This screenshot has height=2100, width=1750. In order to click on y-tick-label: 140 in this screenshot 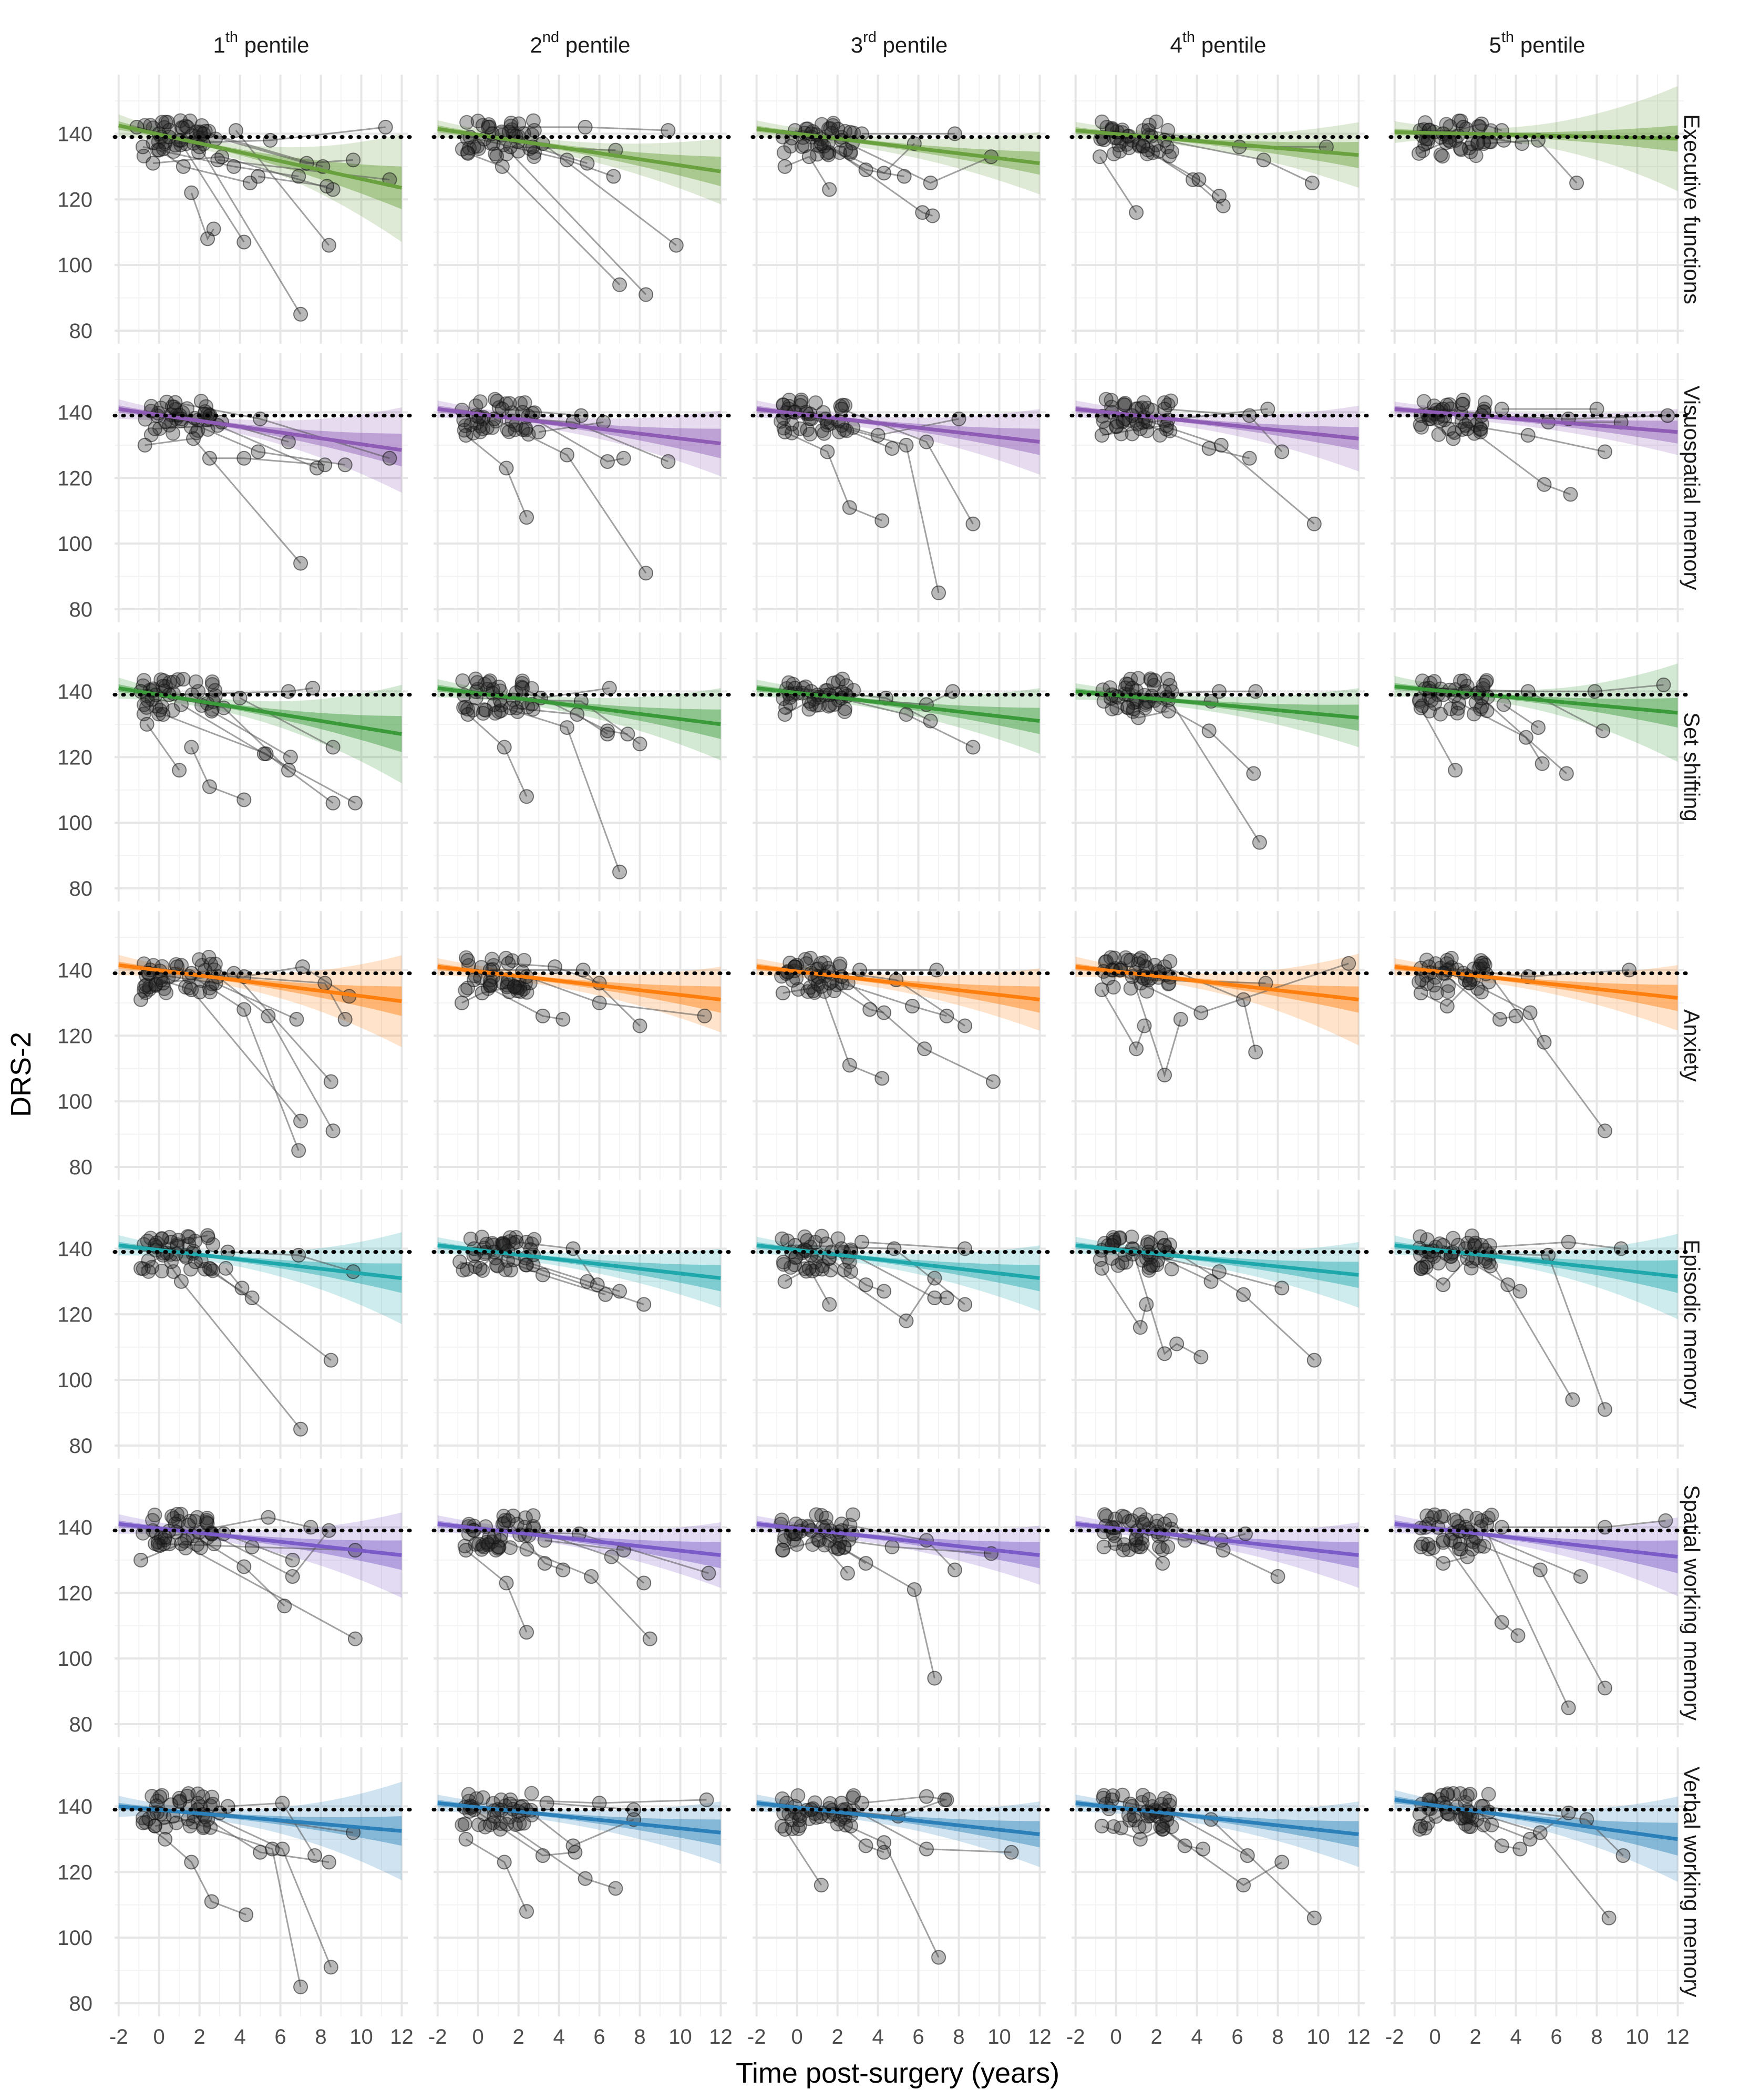, I will do `click(74, 970)`.